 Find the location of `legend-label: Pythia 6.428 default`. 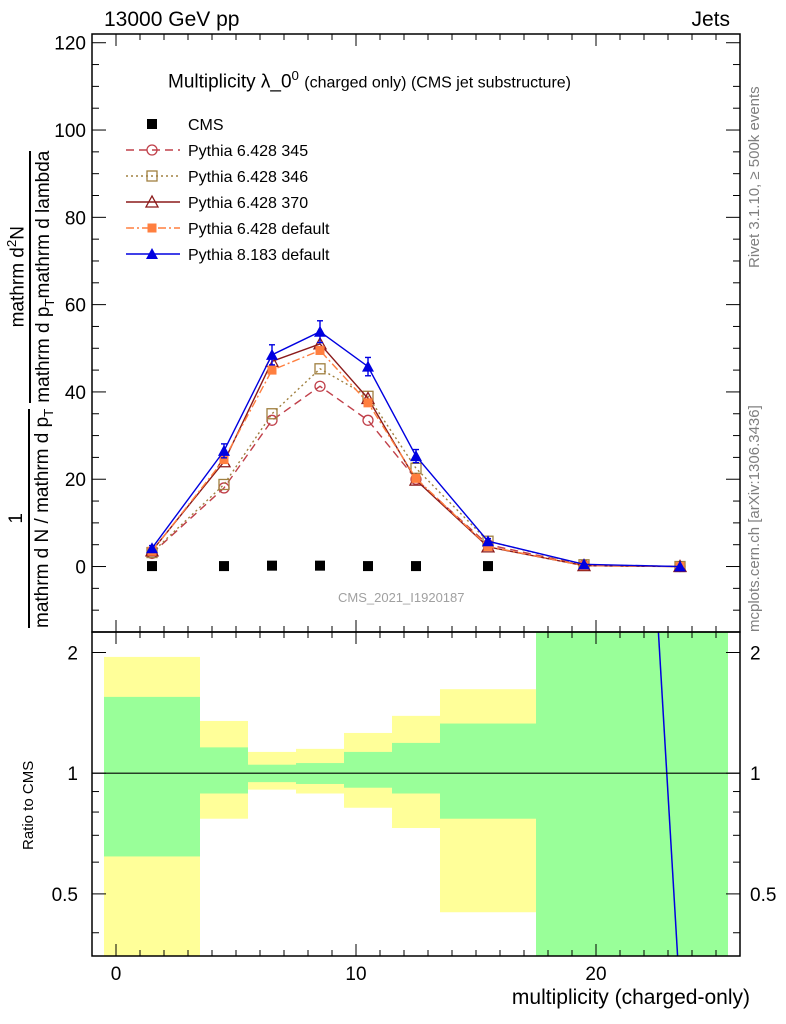

legend-label: Pythia 6.428 default is located at coordinates (259, 229).